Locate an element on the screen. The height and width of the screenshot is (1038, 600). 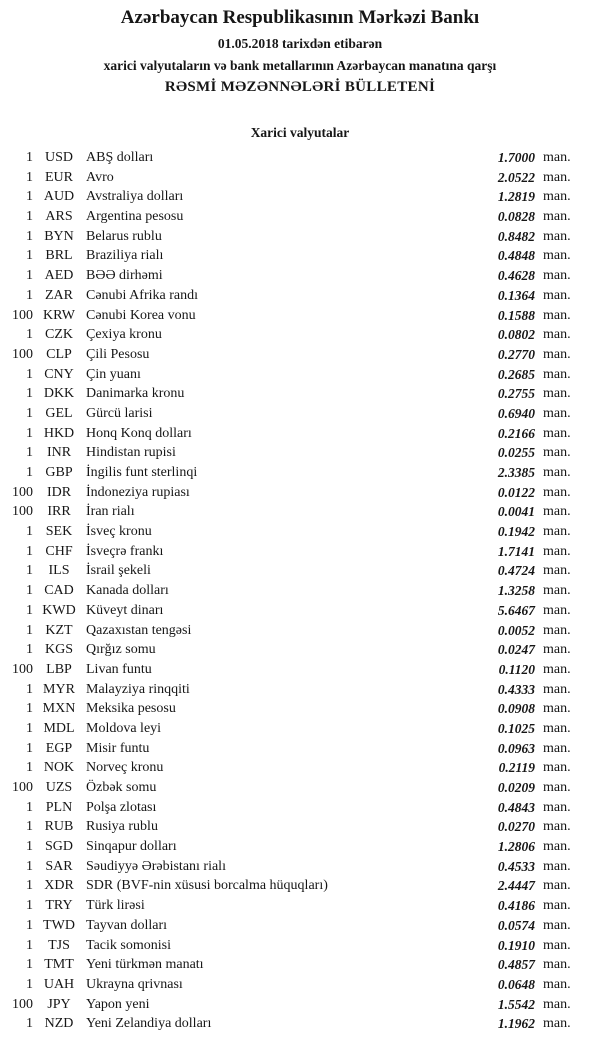
rate-row: 1 TMT Yeni türkmən manatı 0.4857 man. is located at coordinates (300, 965).